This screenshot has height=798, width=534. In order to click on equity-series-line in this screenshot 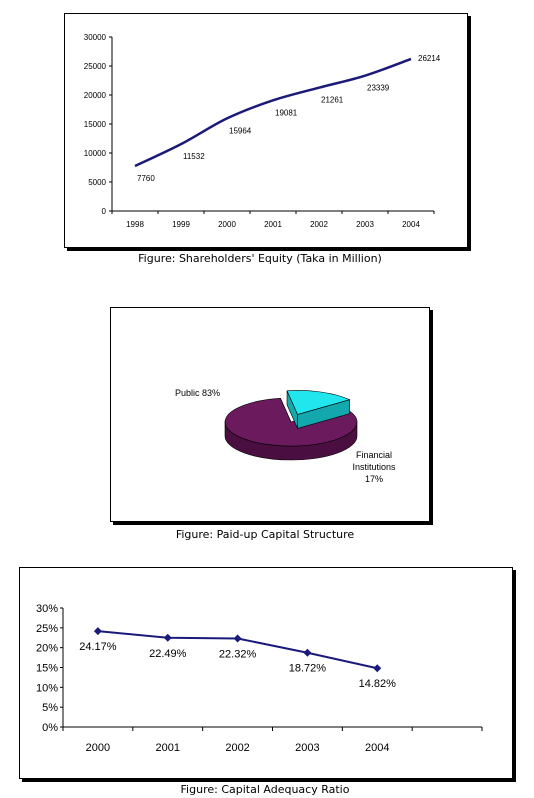, I will do `click(273, 112)`.